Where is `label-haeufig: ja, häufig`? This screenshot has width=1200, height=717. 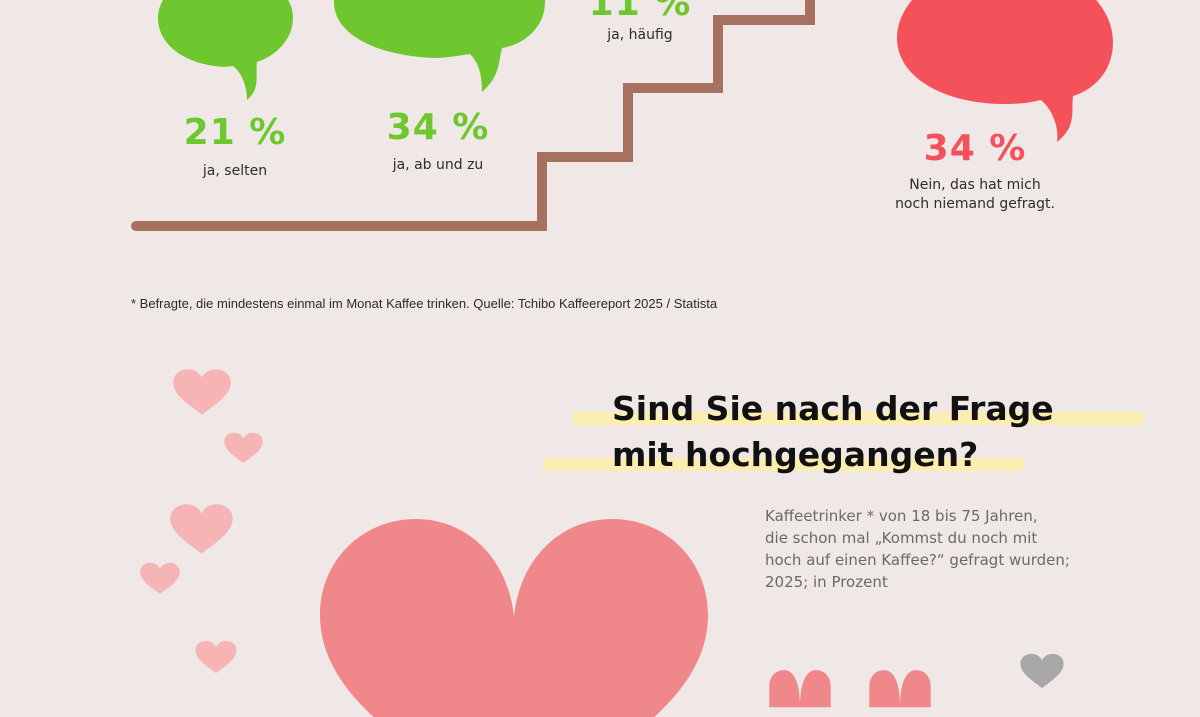 label-haeufig: ja, häufig is located at coordinates (640, 35).